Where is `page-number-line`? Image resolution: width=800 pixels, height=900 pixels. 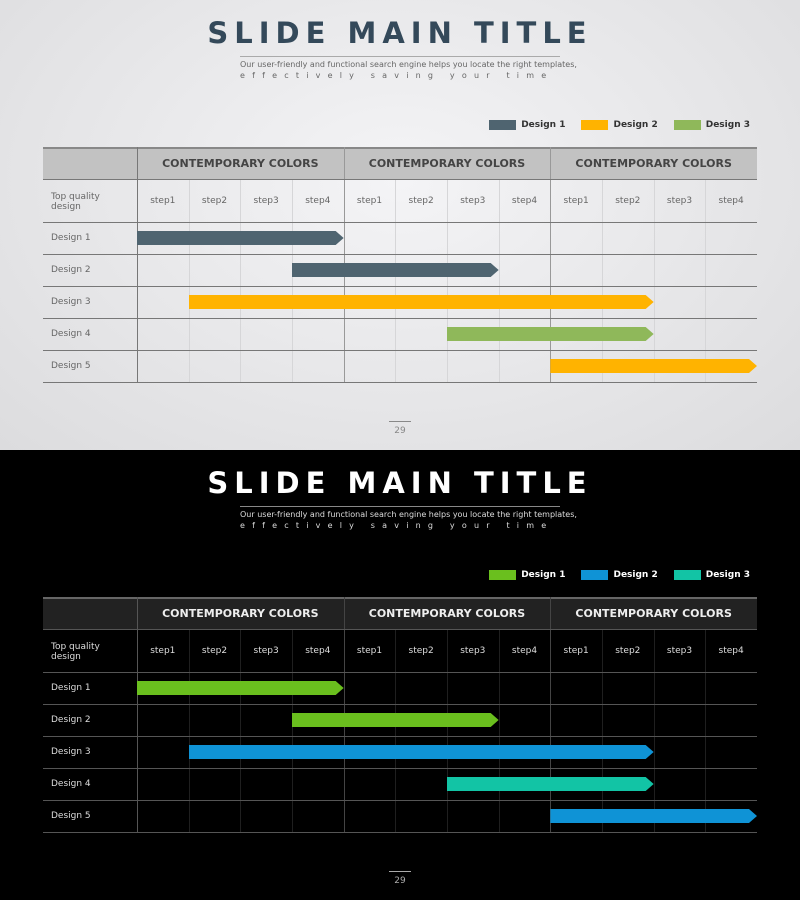 page-number-line is located at coordinates (400, 871).